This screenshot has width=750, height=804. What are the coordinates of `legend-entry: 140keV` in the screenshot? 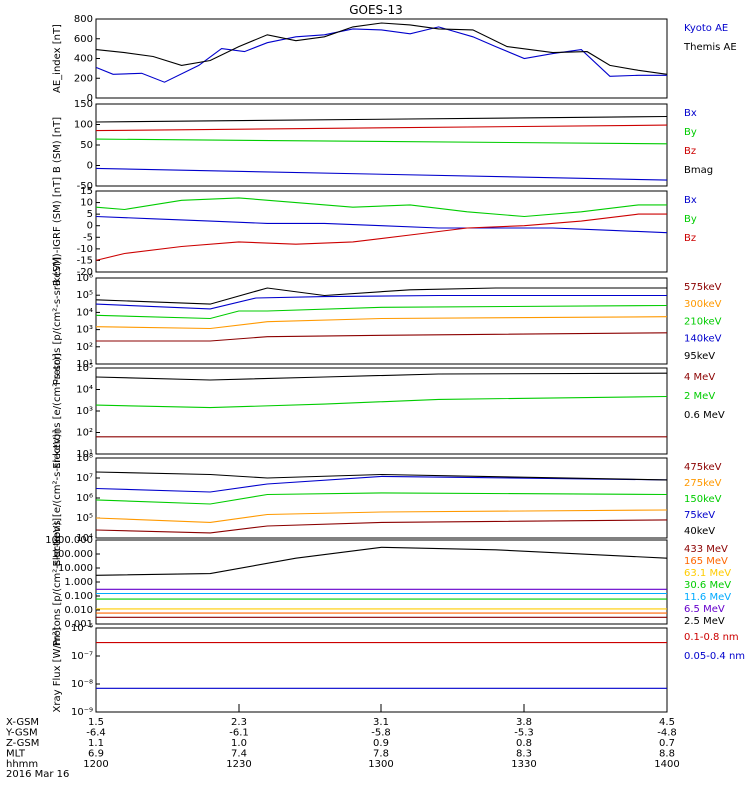 It's located at (703, 339).